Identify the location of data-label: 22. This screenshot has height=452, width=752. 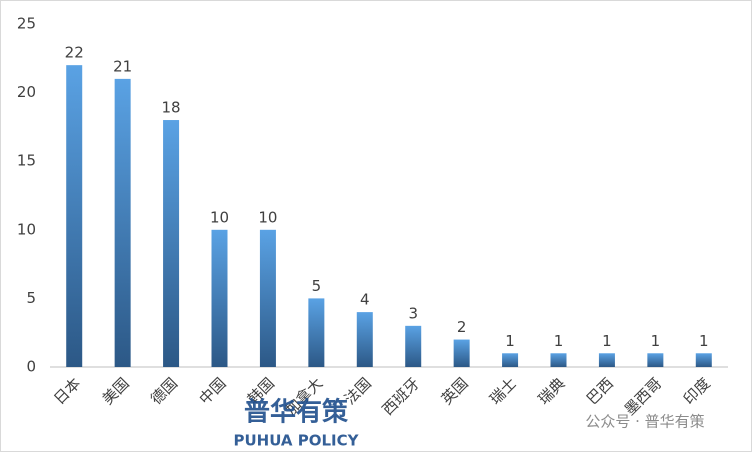
(74, 53).